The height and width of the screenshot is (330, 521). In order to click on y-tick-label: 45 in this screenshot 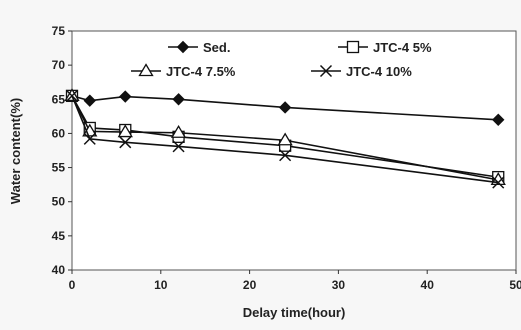, I will do `click(59, 236)`.